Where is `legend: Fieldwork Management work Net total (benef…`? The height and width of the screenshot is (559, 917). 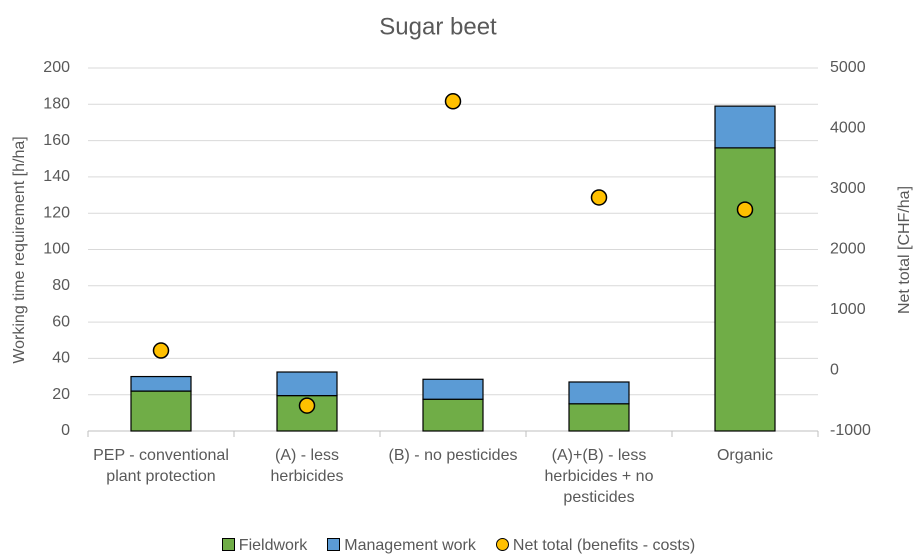
legend: Fieldwork Management work Net total (benef… is located at coordinates (458, 546).